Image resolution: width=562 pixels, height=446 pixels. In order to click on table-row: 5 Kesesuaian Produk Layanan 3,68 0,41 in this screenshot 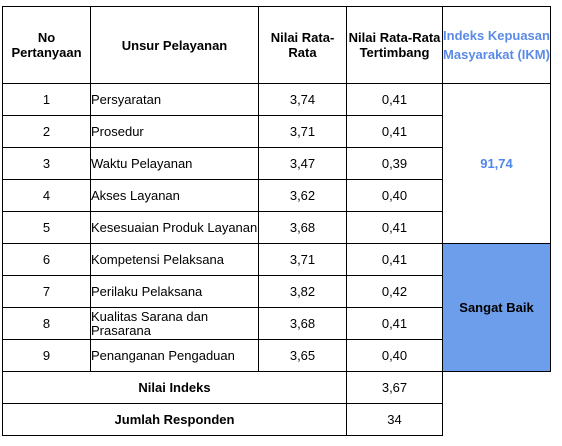, I will do `click(276, 227)`.